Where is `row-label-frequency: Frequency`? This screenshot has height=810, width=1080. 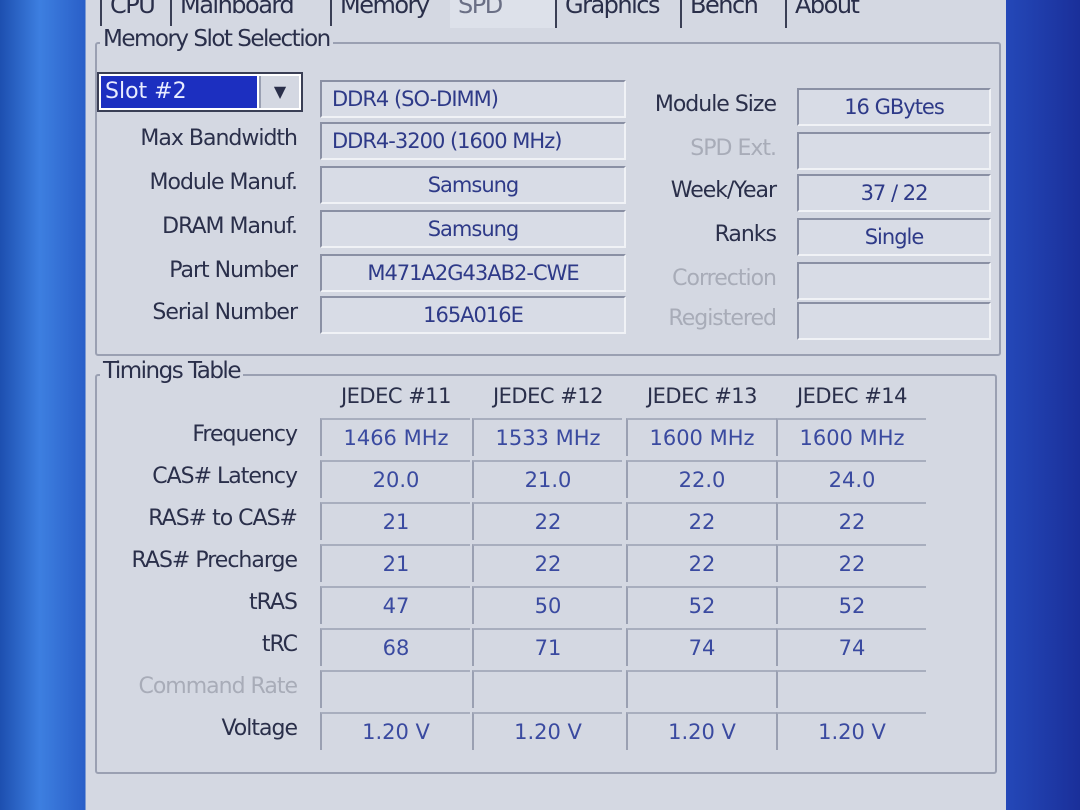 row-label-frequency: Frequency is located at coordinates (245, 434).